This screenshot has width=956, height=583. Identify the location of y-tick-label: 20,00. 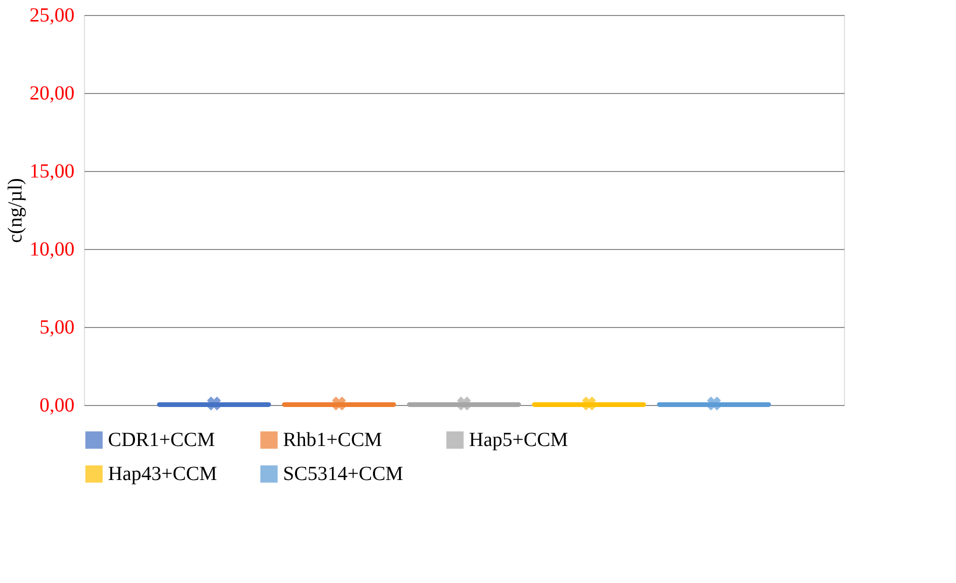
(52, 93).